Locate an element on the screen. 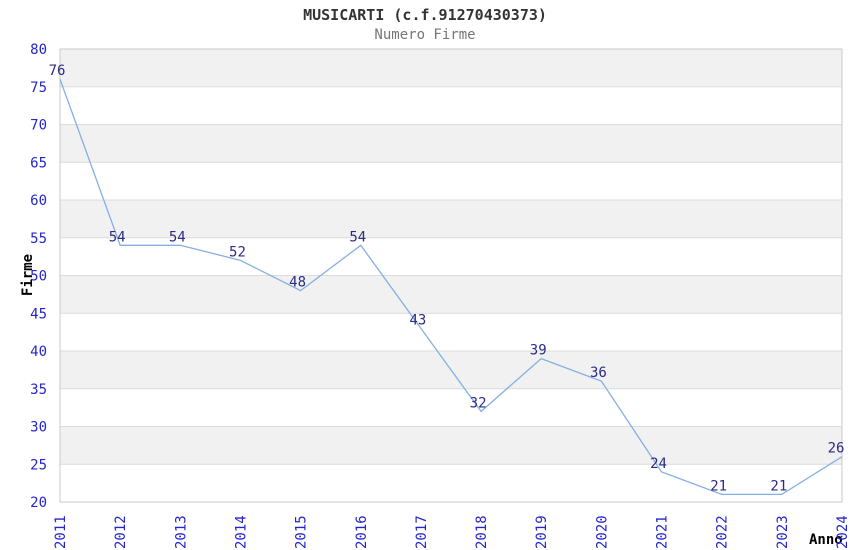  x-tick-label-2023: 2023 is located at coordinates (783, 532).